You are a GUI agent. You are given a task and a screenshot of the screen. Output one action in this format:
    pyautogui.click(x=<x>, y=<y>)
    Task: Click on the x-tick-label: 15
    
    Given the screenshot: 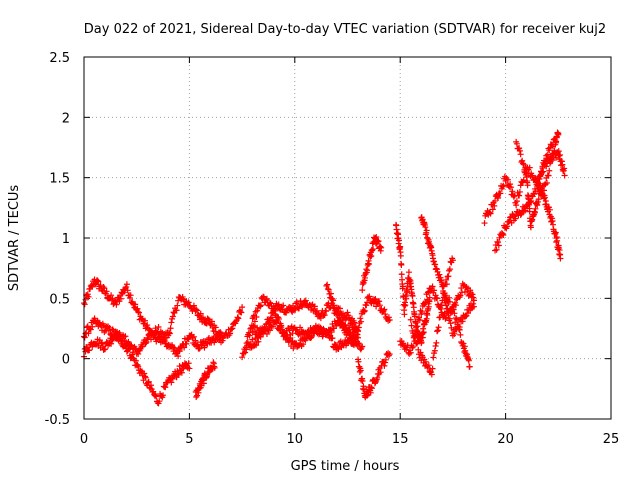 What is the action you would take?
    pyautogui.click(x=400, y=439)
    